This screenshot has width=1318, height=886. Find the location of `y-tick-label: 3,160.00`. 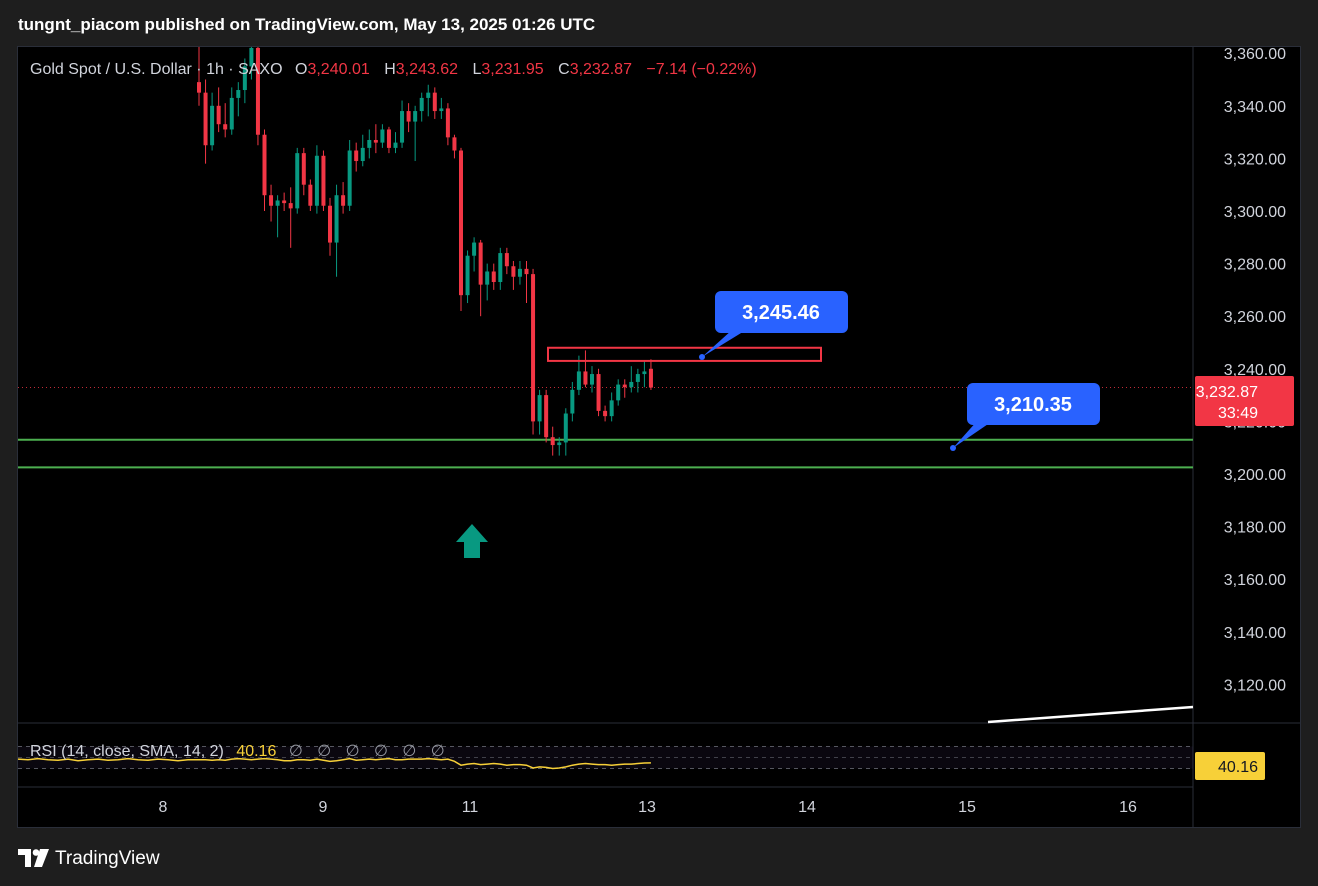

y-tick-label: 3,160.00 is located at coordinates (1255, 580).